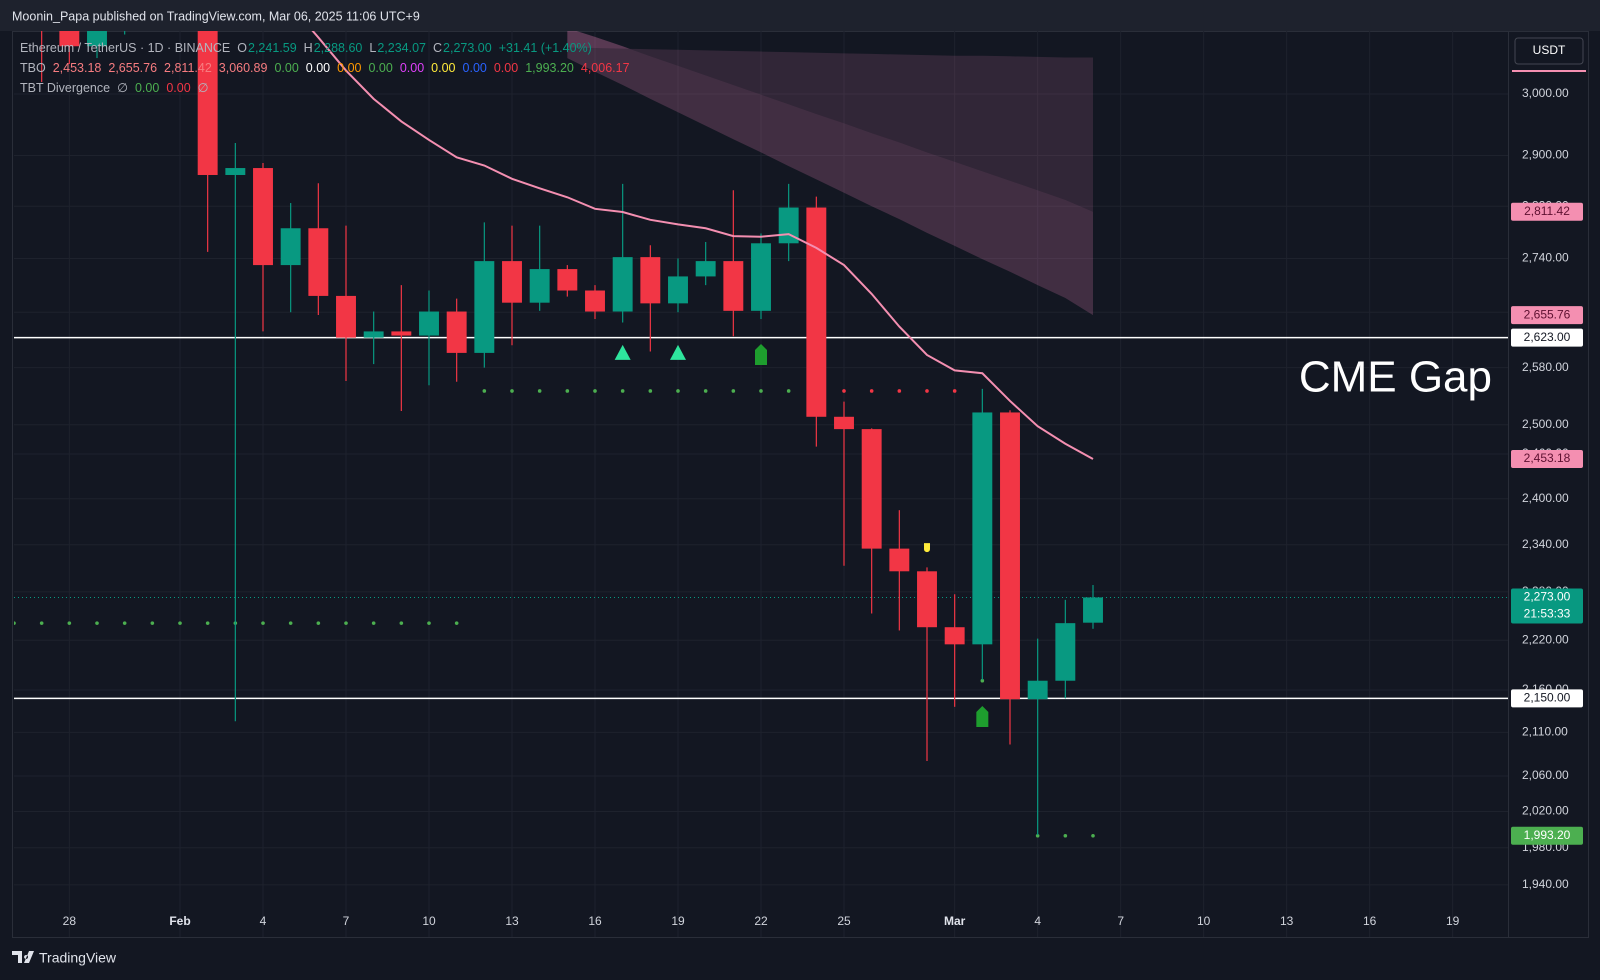  What do you see at coordinates (761, 921) in the screenshot?
I see `x-tick-label: 22` at bounding box center [761, 921].